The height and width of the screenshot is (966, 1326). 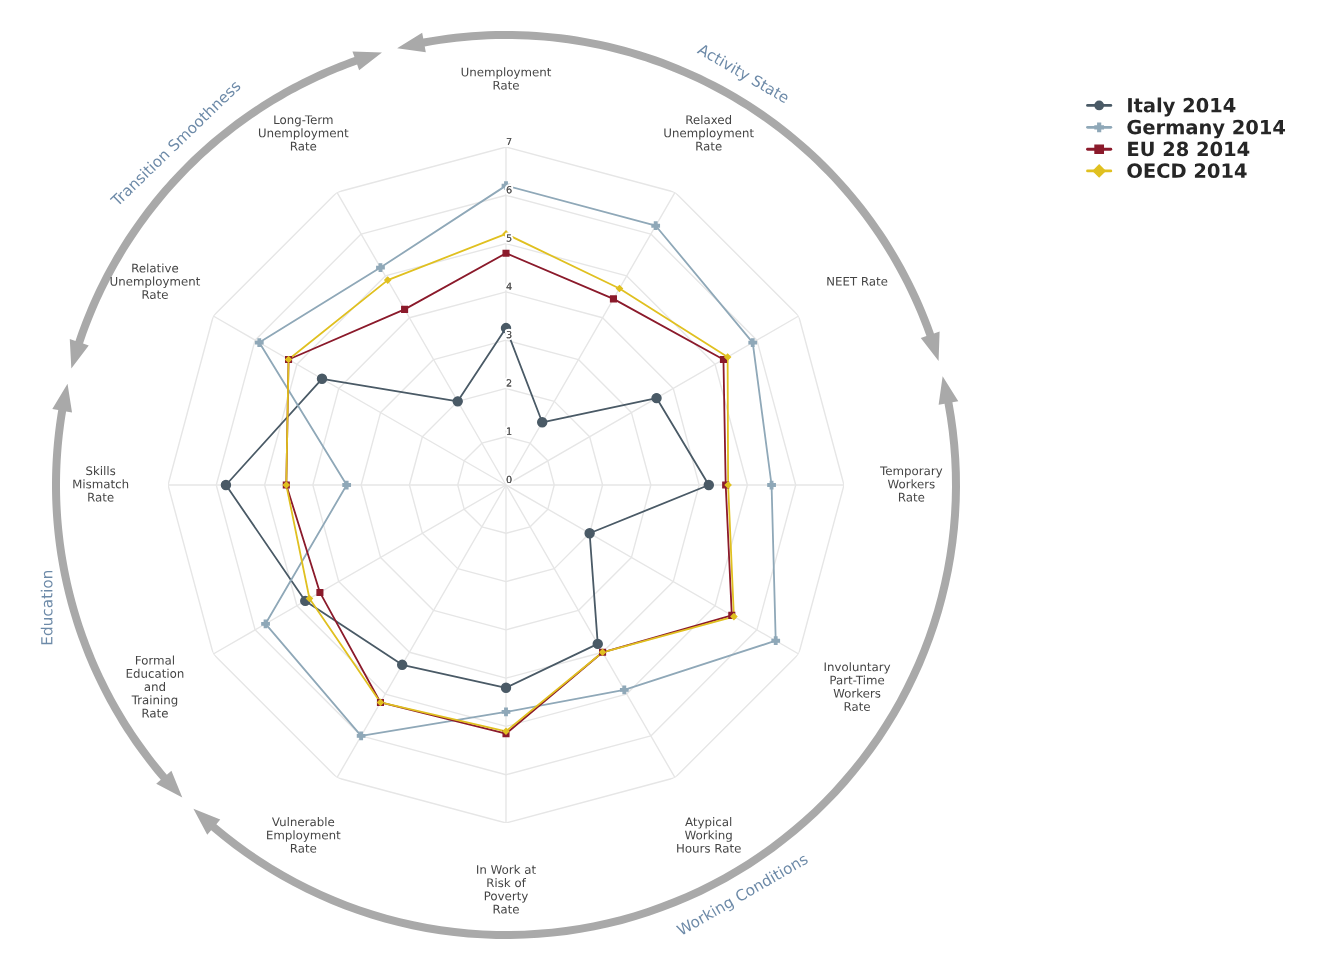 What do you see at coordinates (509, 431) in the screenshot?
I see `y-tick-label: 1` at bounding box center [509, 431].